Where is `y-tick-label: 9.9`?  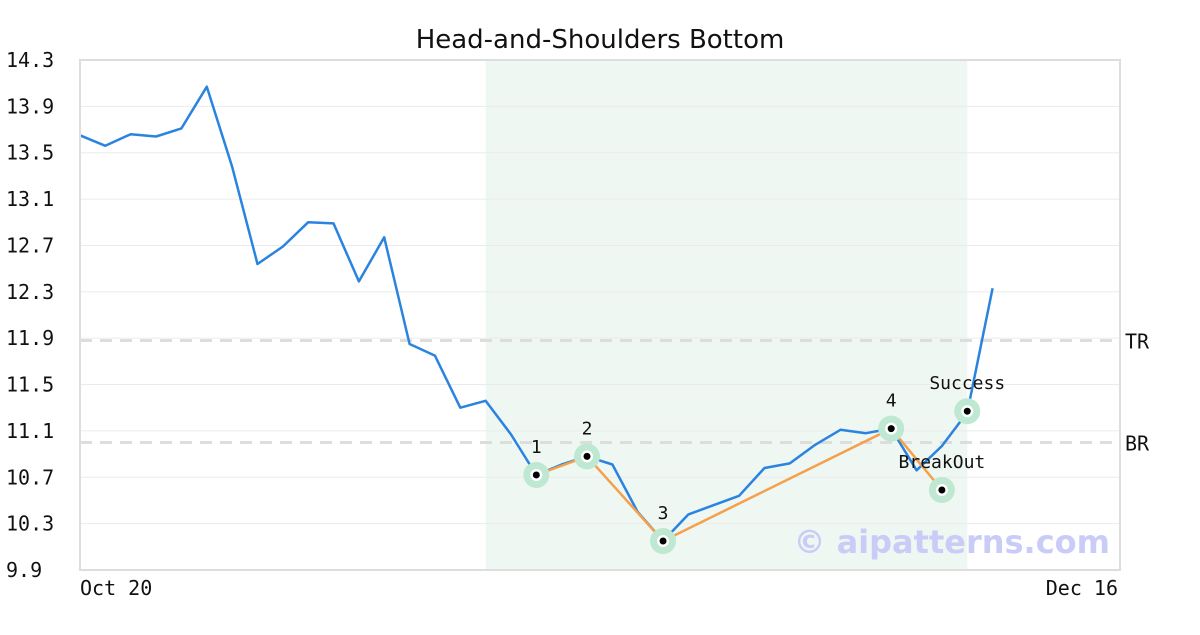
y-tick-label: 9.9 is located at coordinates (24, 570).